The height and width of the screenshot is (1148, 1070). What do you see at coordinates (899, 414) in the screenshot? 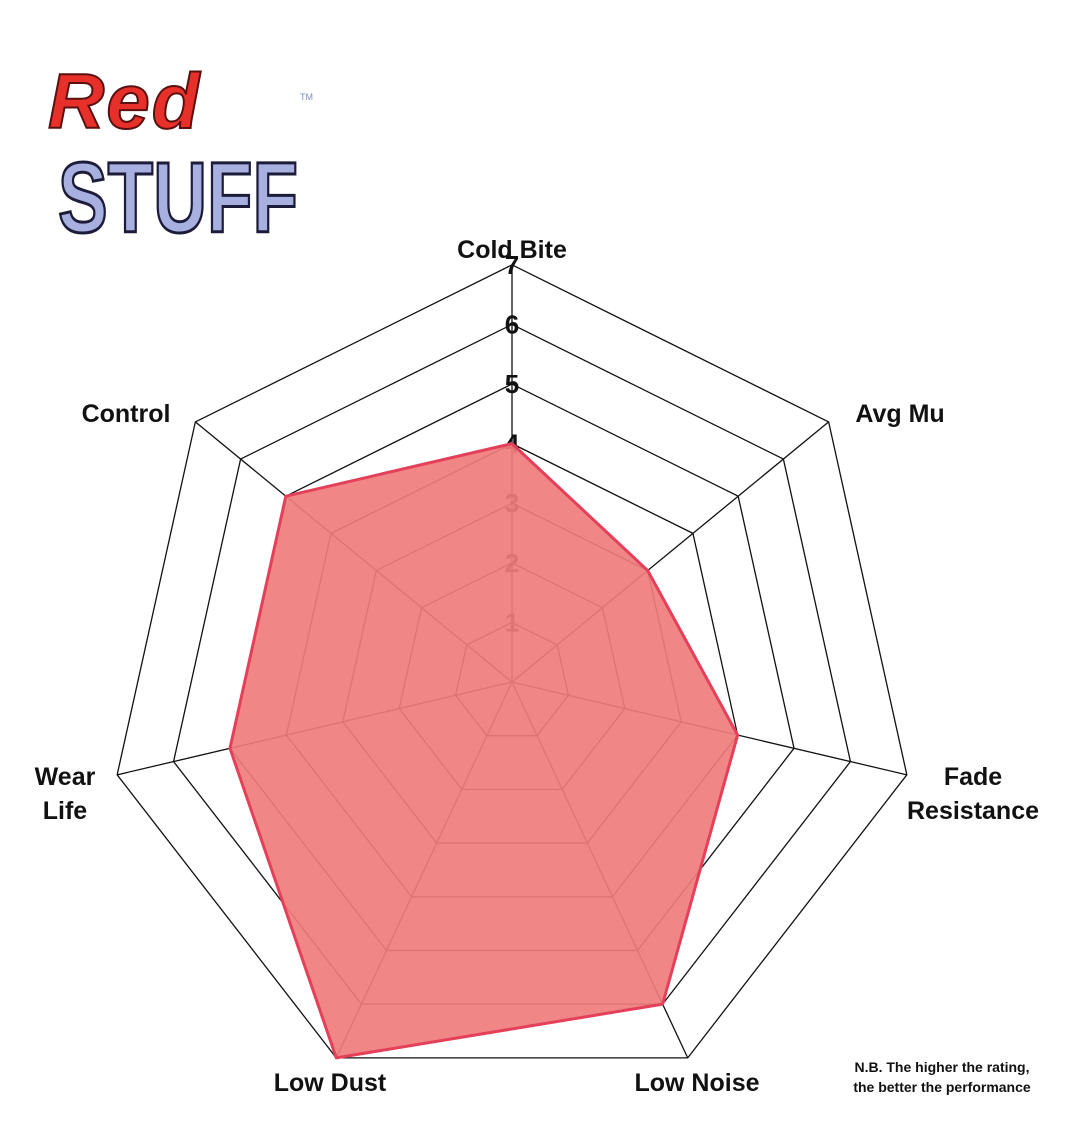
I see `category-label: Avg Mu` at bounding box center [899, 414].